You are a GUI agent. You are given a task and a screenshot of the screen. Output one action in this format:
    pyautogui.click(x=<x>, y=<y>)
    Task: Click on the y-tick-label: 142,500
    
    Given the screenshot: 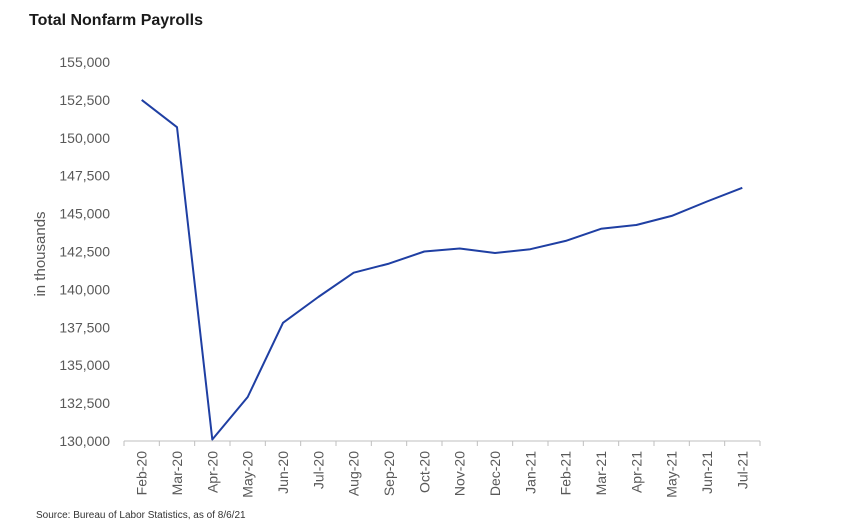 What is the action you would take?
    pyautogui.click(x=84, y=252)
    